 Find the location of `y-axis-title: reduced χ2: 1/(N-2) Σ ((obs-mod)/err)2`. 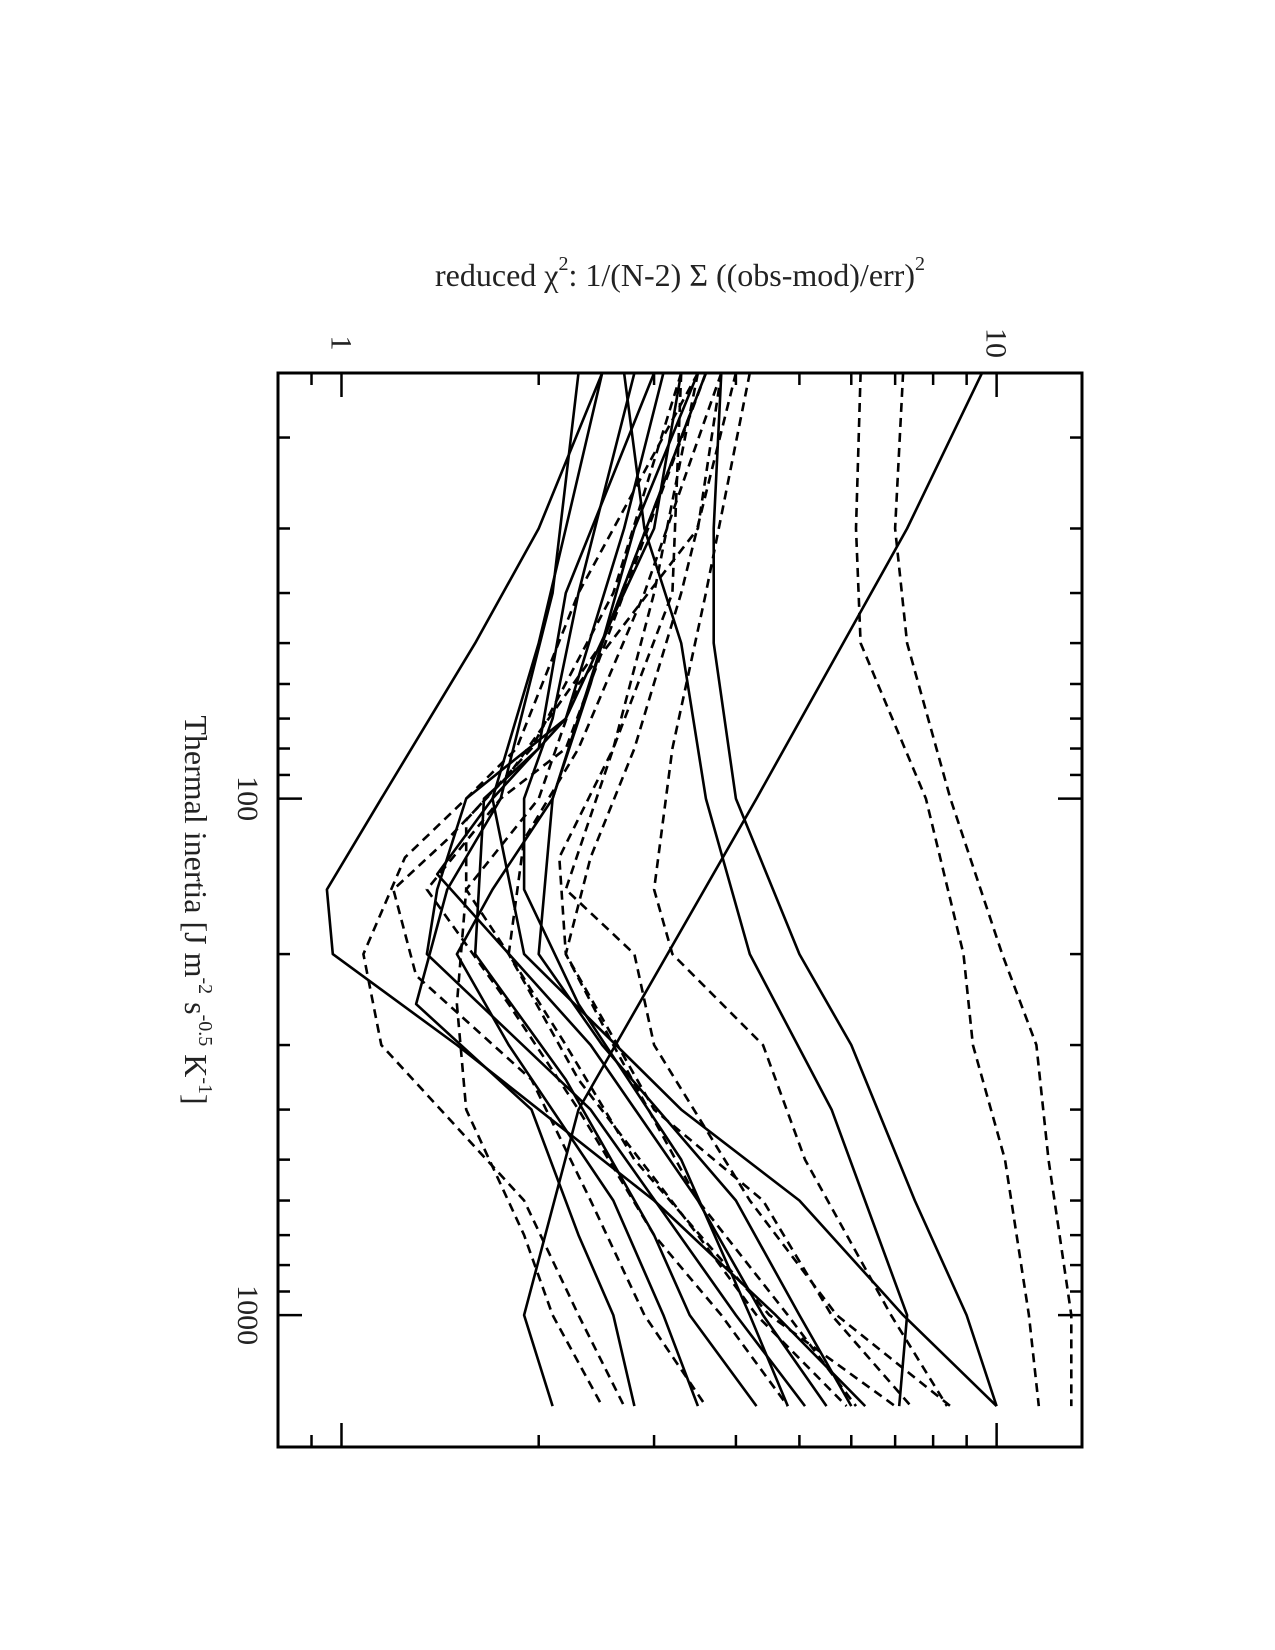

y-axis-title: reduced χ2: 1/(N-2) Σ ((obs-mod)/err)2 is located at coordinates (680, 273).